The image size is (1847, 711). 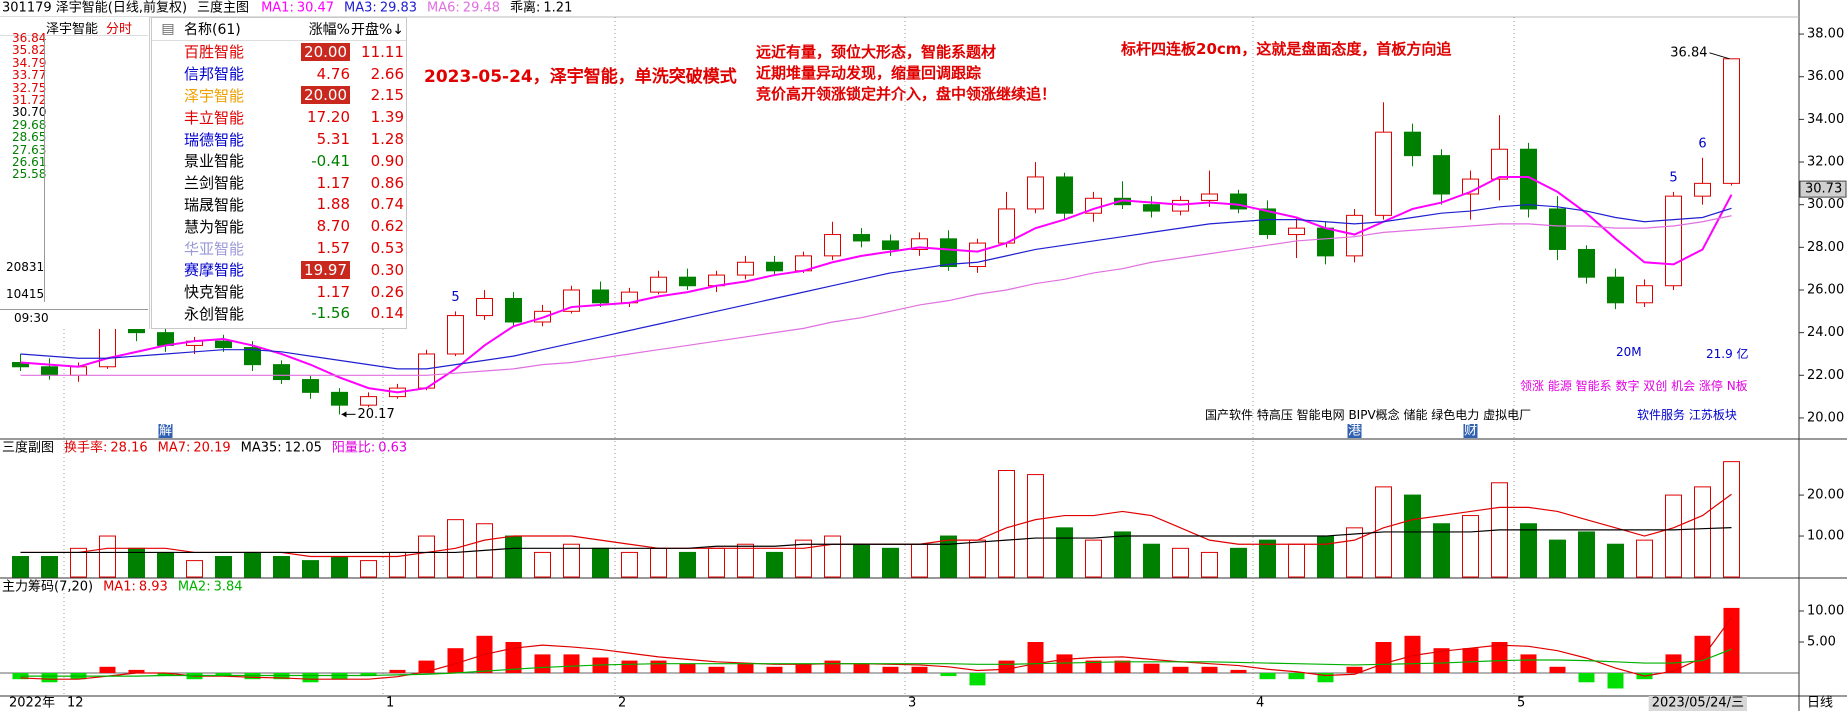 I want to click on watchlist-row: 景业智能 -0.41 0.90, so click(x=279, y=161).